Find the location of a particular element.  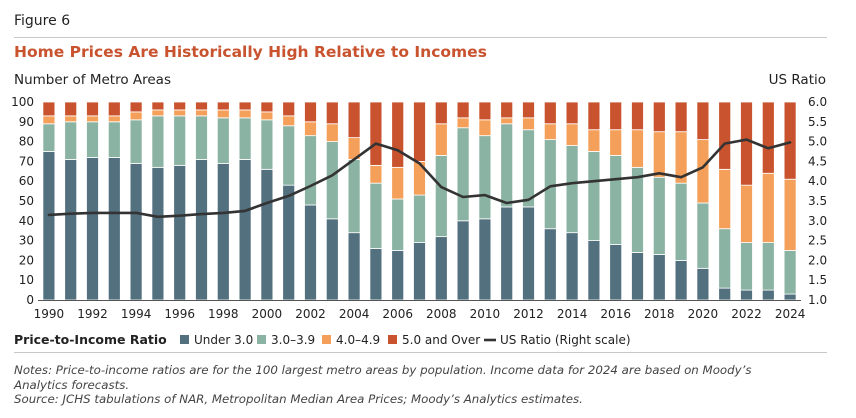

legend-label: 3.0–3.9 is located at coordinates (293, 340).